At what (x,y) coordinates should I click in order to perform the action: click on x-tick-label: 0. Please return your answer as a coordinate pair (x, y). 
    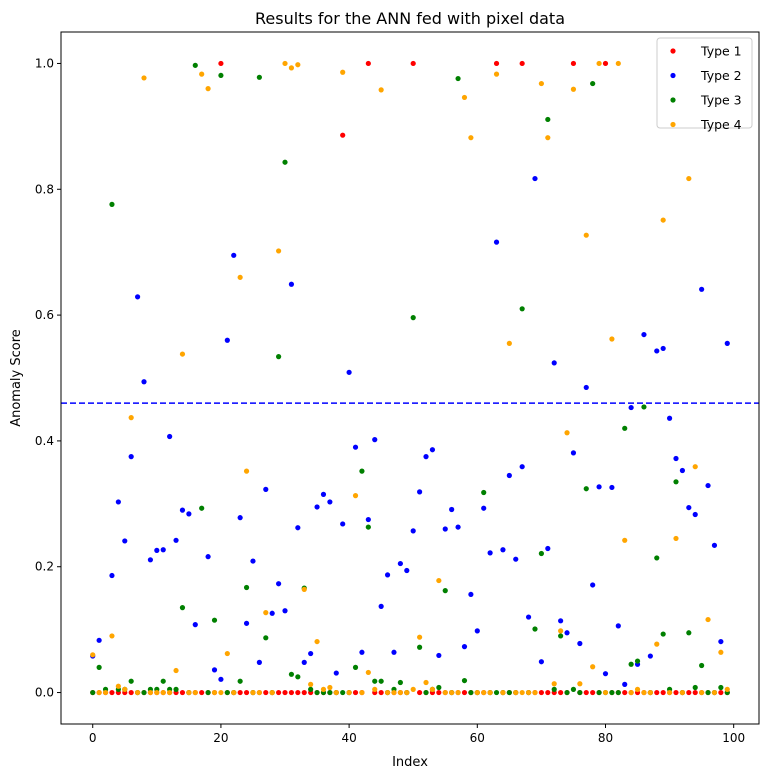
    Looking at the image, I should click on (93, 738).